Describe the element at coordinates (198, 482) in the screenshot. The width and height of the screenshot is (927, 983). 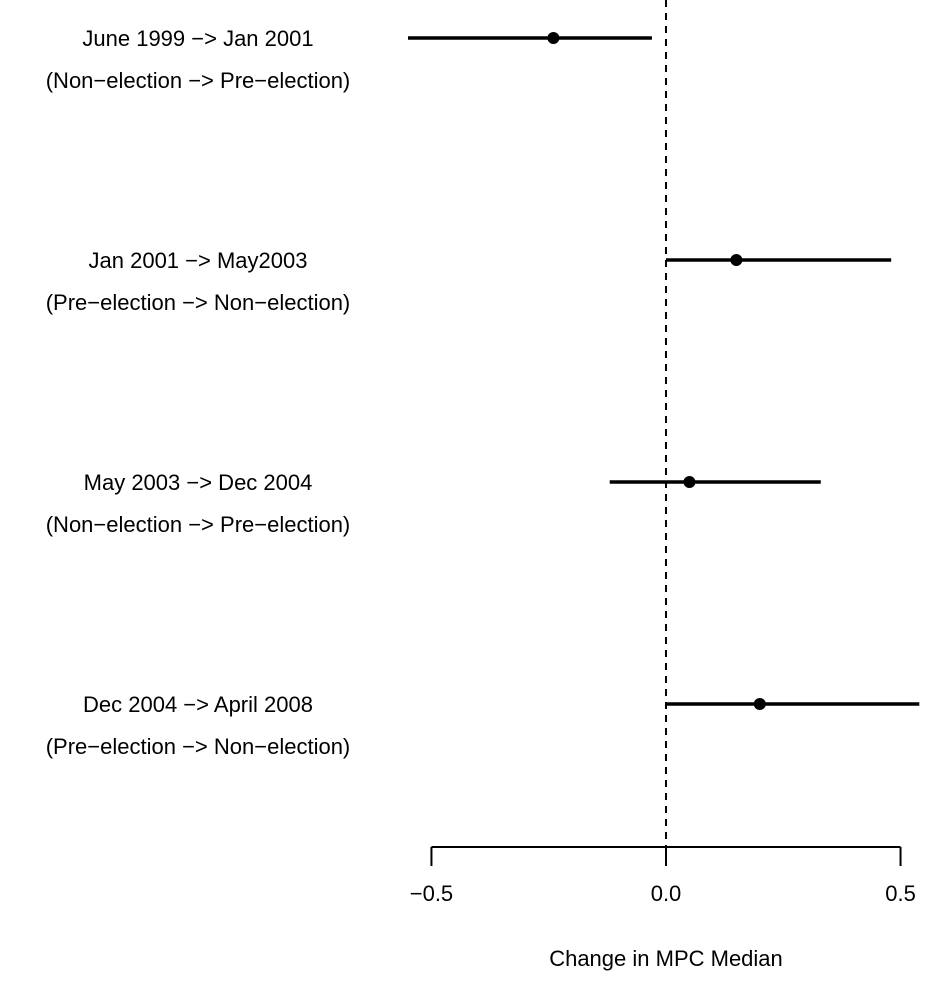
I see `category-label: May 2003 −> Dec 2004` at that location.